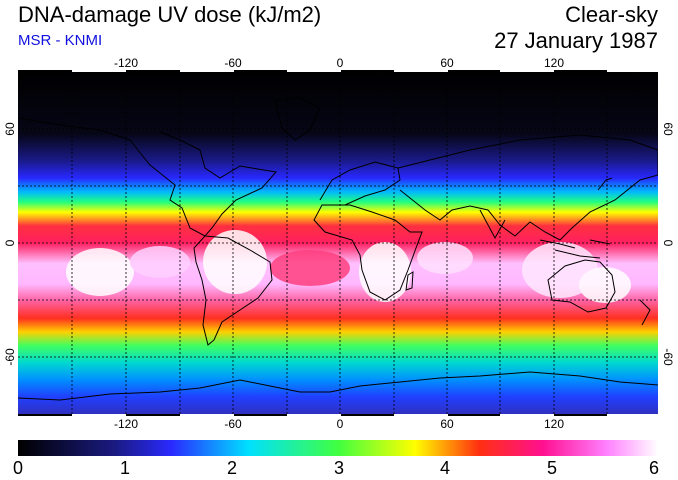 This screenshot has height=480, width=678. Describe the element at coordinates (576, 40) in the screenshot. I see `date-label: 27 January 1987` at that location.